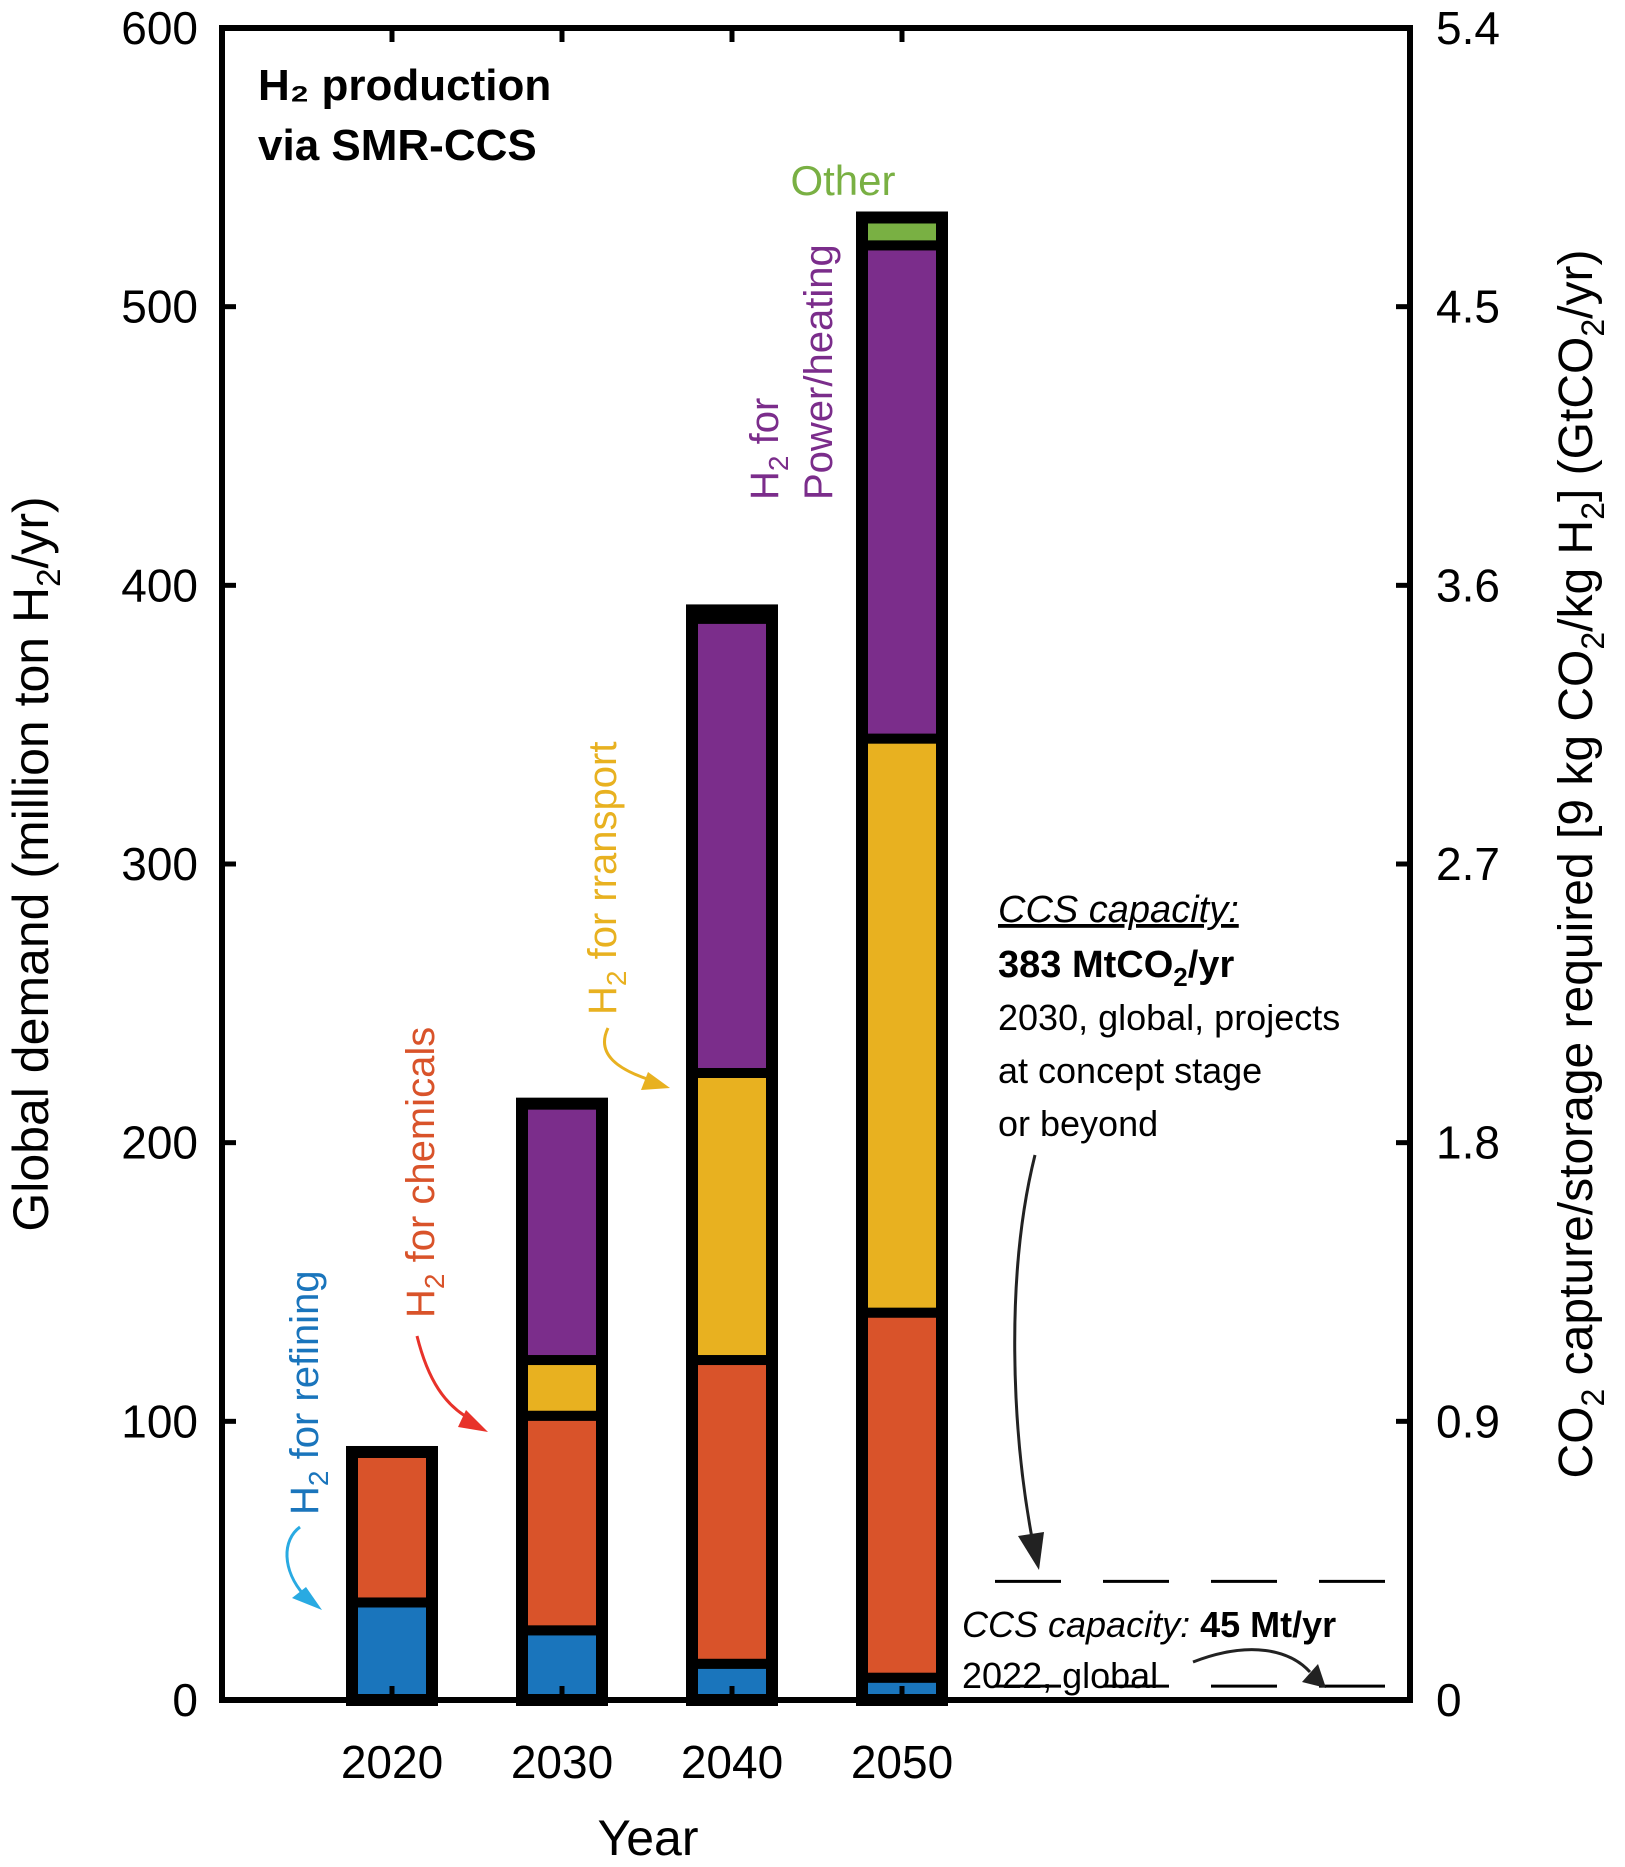  I want to click on ccs-2030-line3: or beyond, so click(1078, 1123).